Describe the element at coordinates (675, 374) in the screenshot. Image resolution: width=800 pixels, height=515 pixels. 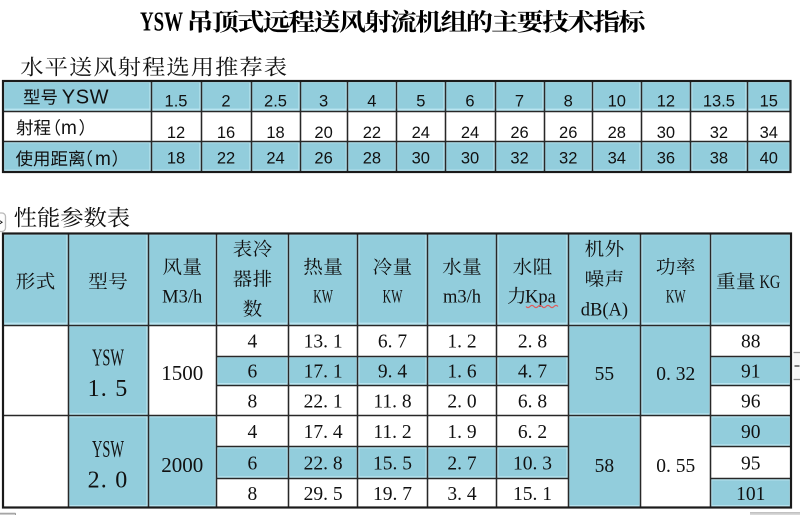
I see `svg-text: 0. 32` at that location.